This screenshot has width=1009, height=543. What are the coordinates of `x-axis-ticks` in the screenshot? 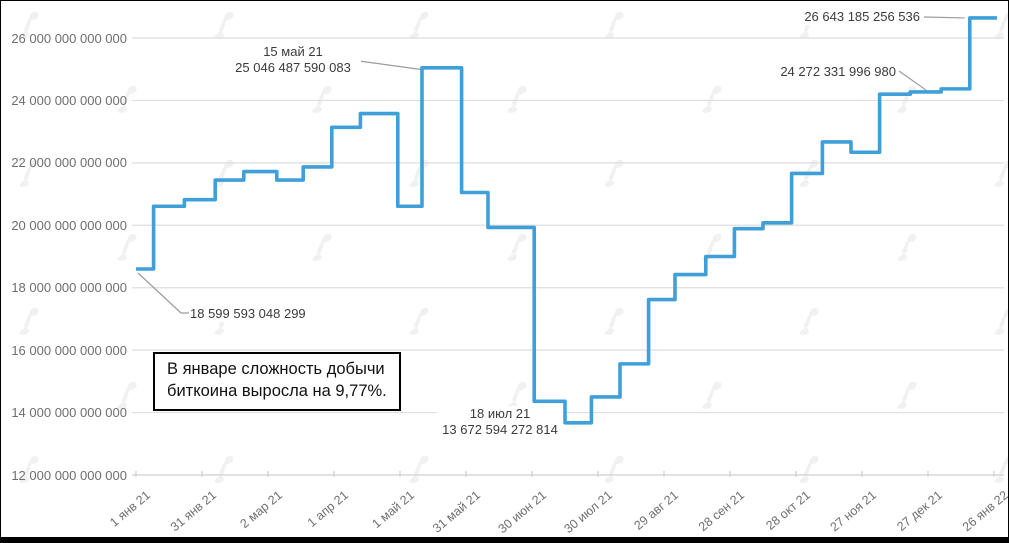 It's located at (565, 474).